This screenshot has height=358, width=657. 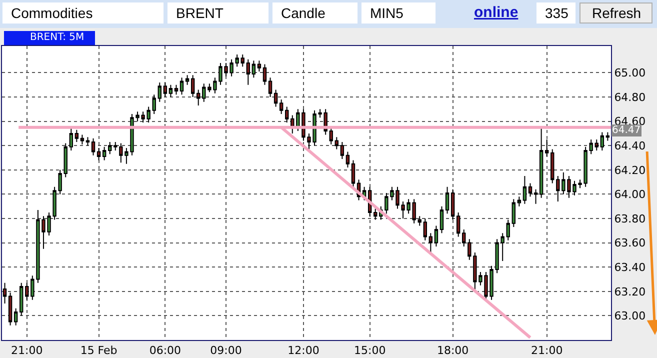 I want to click on x-tick-label: 12:00, so click(x=304, y=351).